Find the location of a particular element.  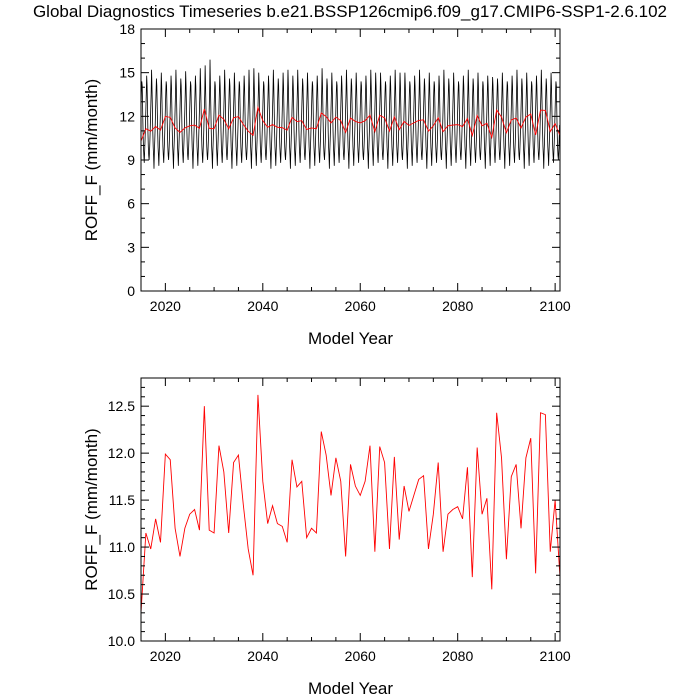

y-tick-label: 0 is located at coordinates (131, 291).